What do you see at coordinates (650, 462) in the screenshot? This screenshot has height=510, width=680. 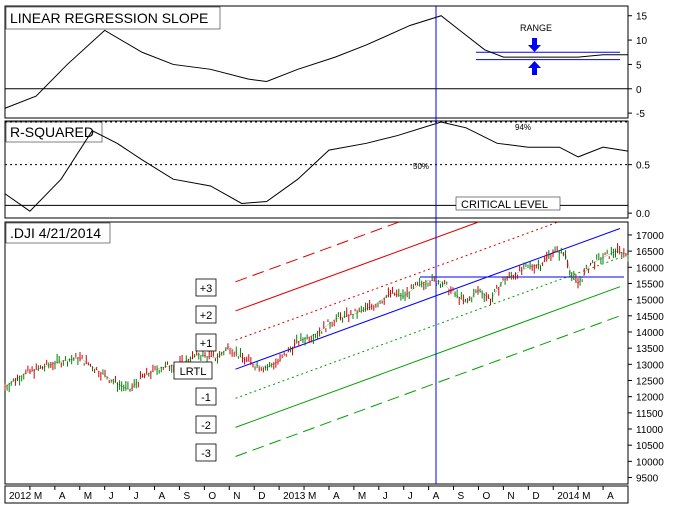 I see `price-y-tick-label: 10000` at bounding box center [650, 462].